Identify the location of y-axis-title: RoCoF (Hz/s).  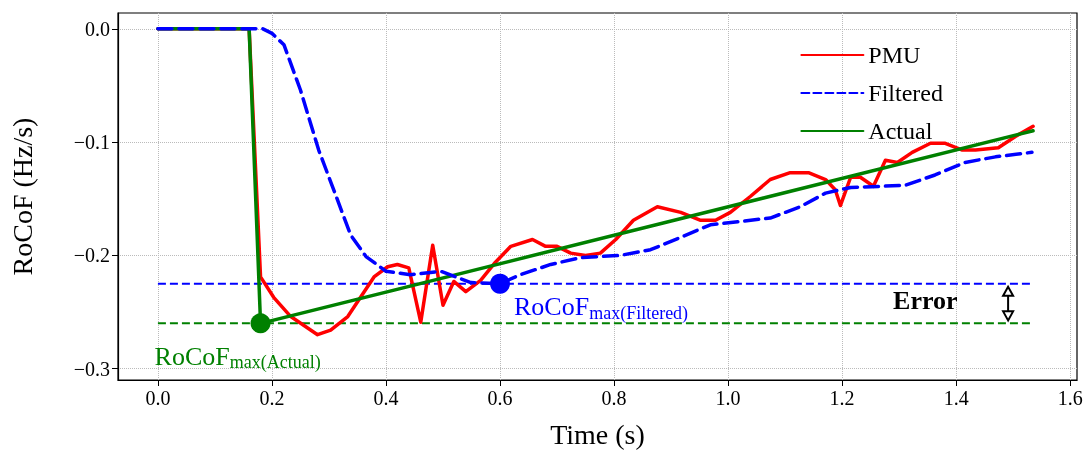
(22, 196).